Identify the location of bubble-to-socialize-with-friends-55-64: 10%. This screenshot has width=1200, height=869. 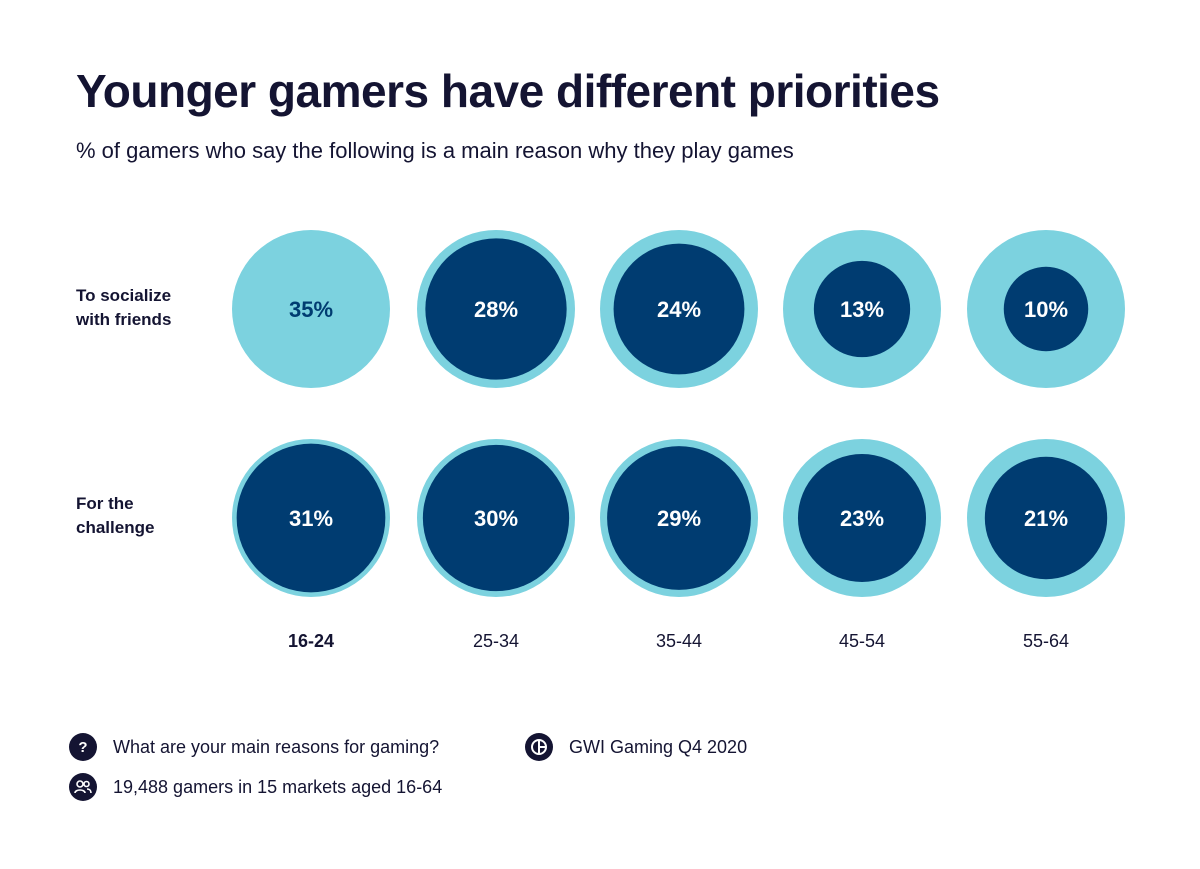
(1046, 309).